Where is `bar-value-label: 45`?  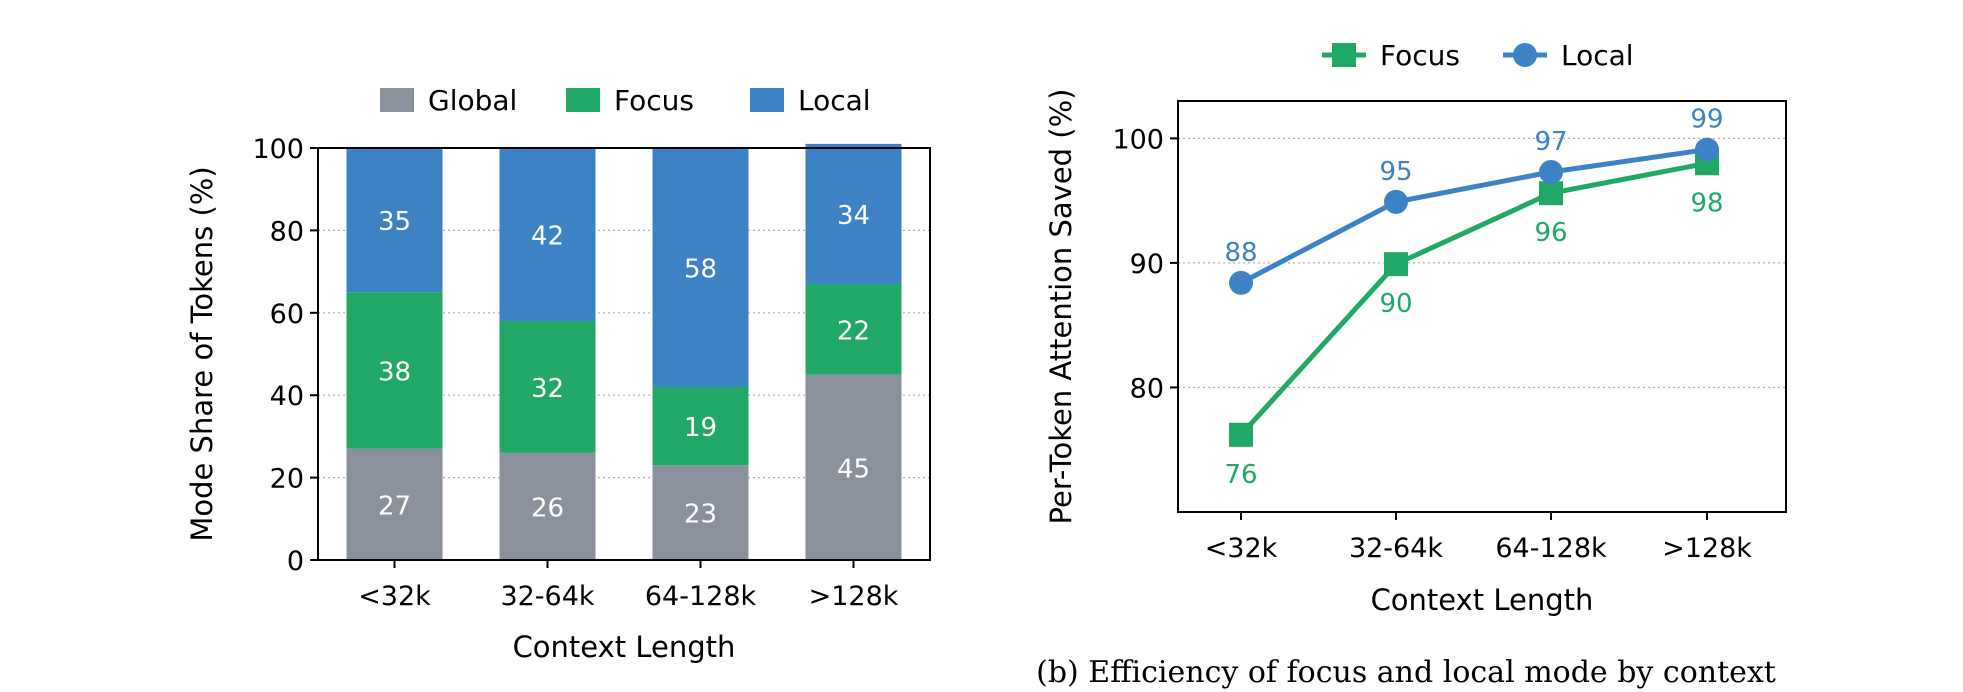
bar-value-label: 45 is located at coordinates (853, 469).